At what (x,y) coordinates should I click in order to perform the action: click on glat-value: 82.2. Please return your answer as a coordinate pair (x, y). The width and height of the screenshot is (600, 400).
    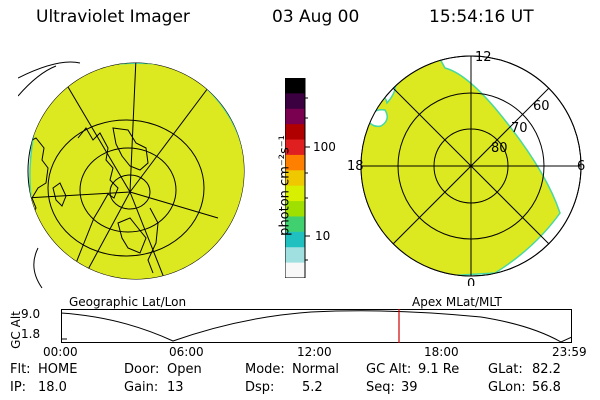
    Looking at the image, I should click on (546, 369).